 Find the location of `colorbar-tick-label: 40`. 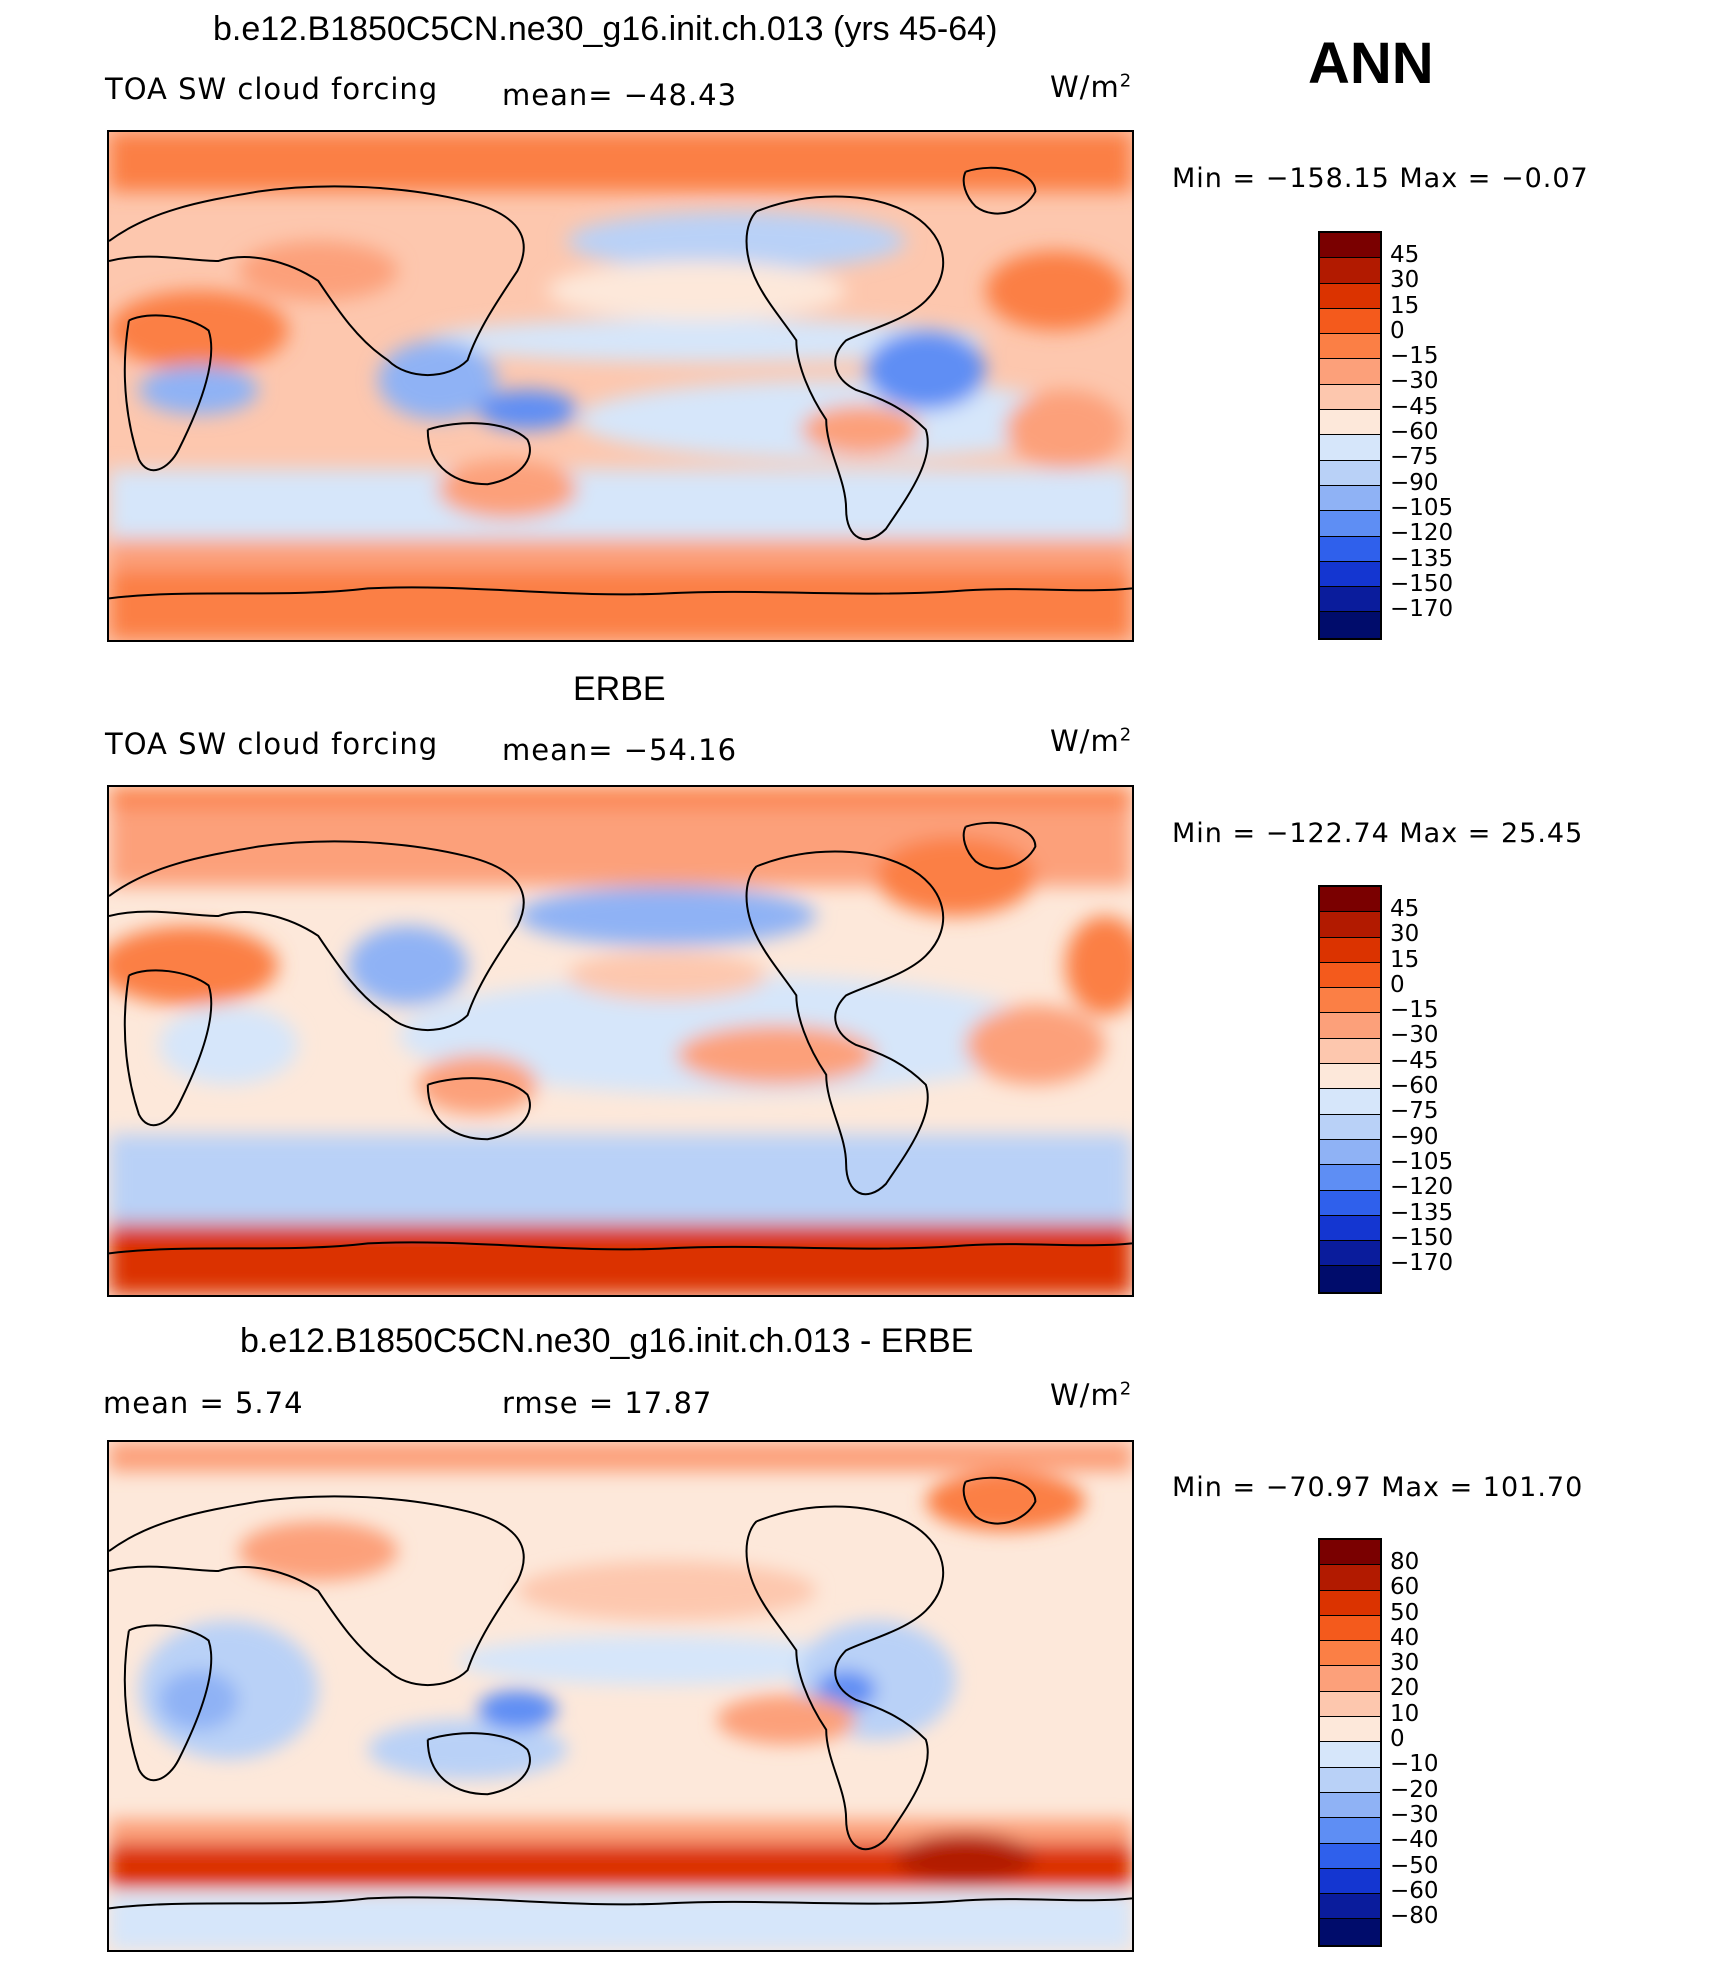

colorbar-tick-label: 40 is located at coordinates (1405, 1637).